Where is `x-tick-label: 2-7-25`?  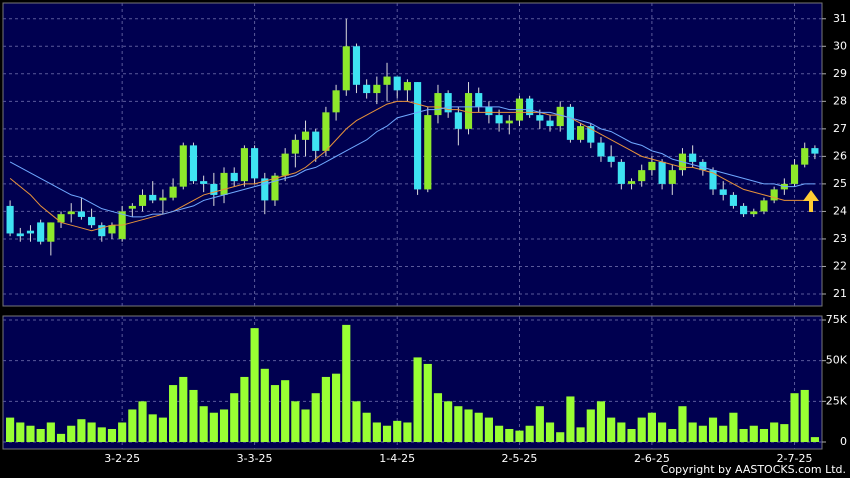
x-tick-label: 2-7-25 is located at coordinates (795, 458).